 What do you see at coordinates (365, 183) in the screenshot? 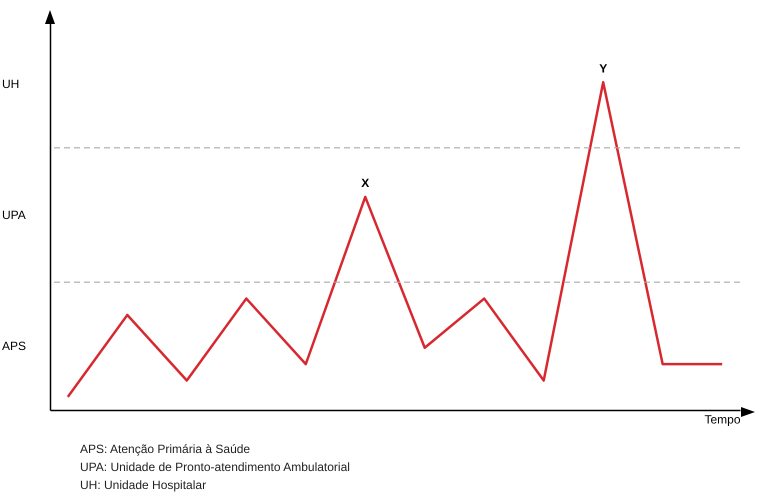
I see `annotation: X` at bounding box center [365, 183].